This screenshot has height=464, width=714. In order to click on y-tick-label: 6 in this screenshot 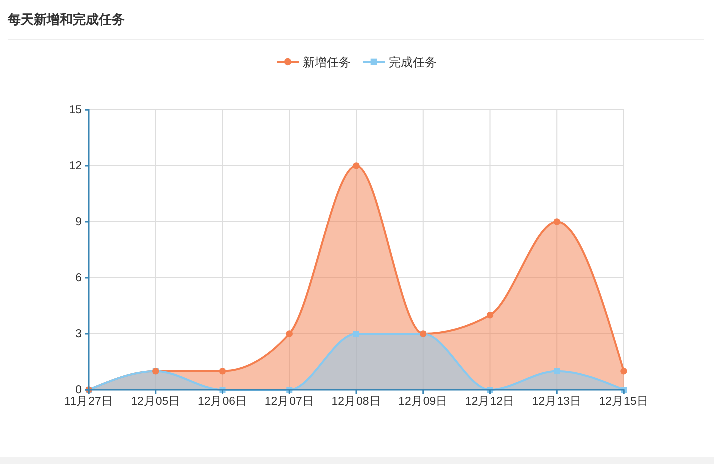, I will do `click(79, 278)`.